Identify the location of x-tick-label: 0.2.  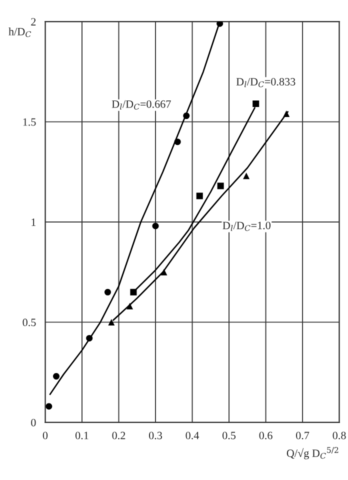
(119, 436).